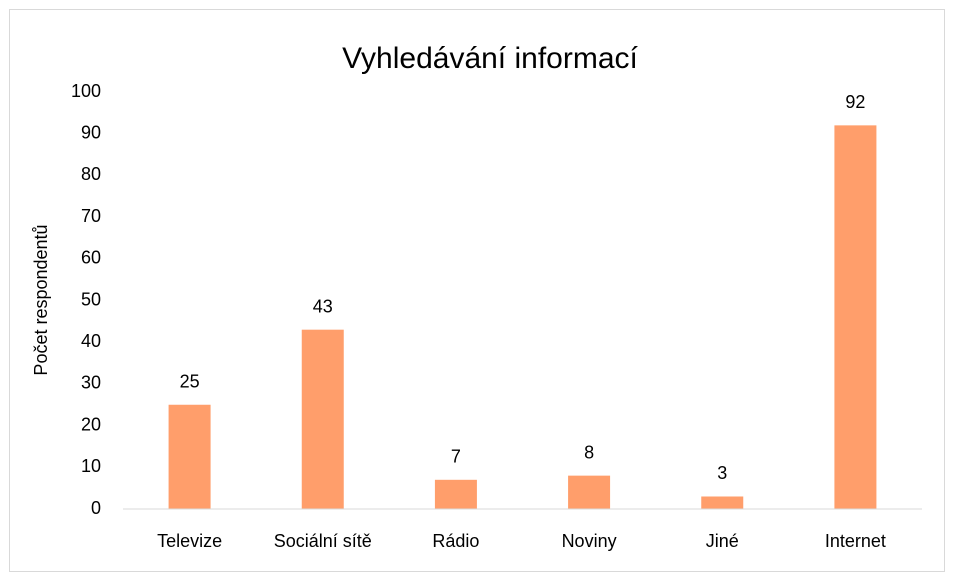 The image size is (954, 586). Describe the element at coordinates (456, 457) in the screenshot. I see `data-label: 7` at that location.